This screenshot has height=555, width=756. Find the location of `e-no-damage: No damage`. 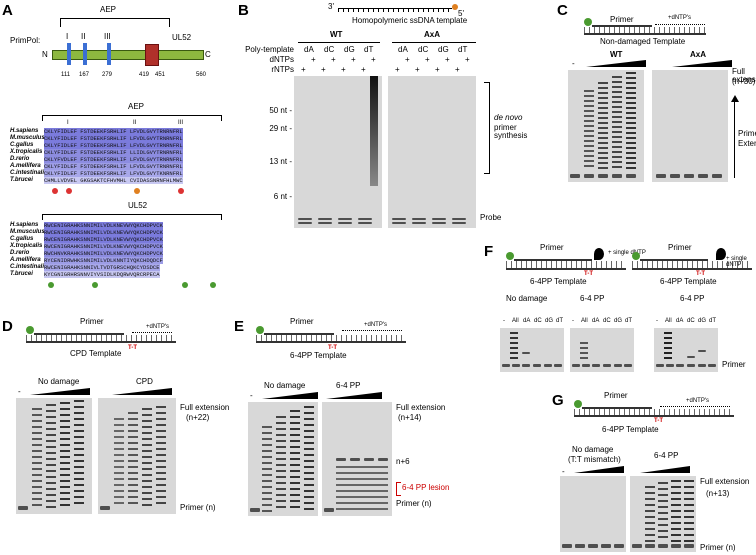

e-no-damage: No damage is located at coordinates (285, 385).